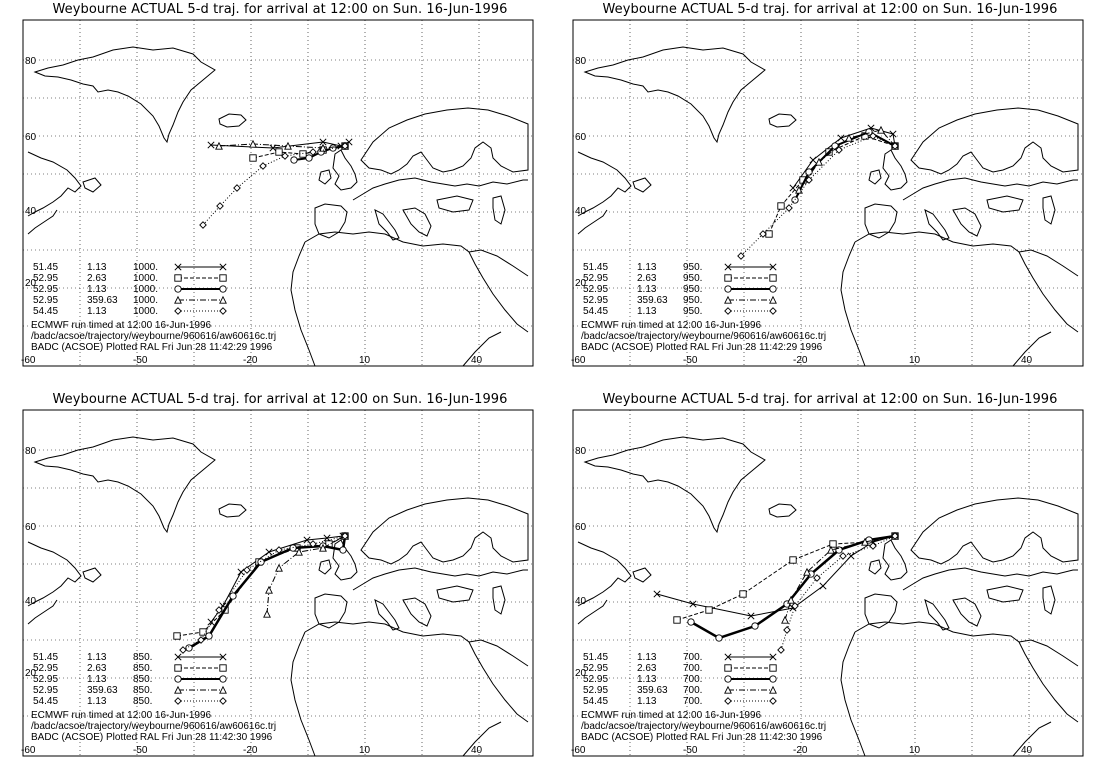  Describe the element at coordinates (966, 282) in the screenshot. I see `coastline-africa` at that location.